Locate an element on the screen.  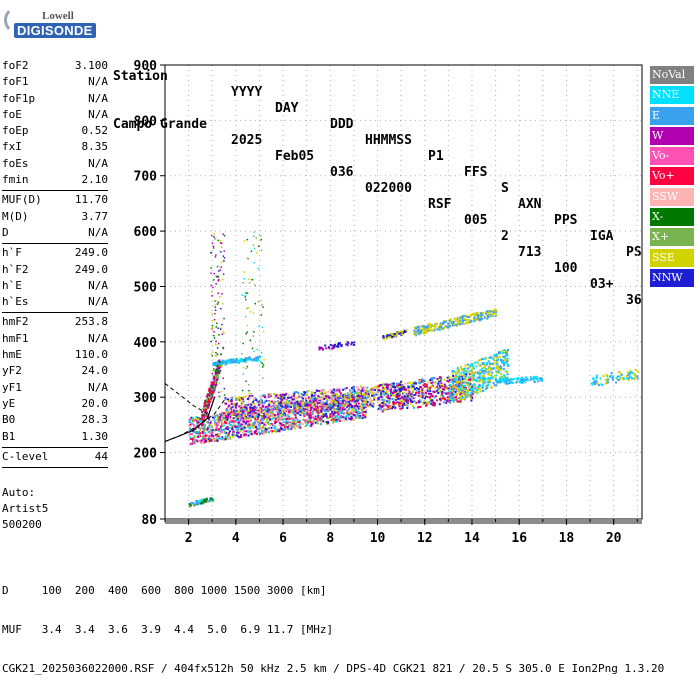
param-row: yF1 N/A is located at coordinates (55, 389).